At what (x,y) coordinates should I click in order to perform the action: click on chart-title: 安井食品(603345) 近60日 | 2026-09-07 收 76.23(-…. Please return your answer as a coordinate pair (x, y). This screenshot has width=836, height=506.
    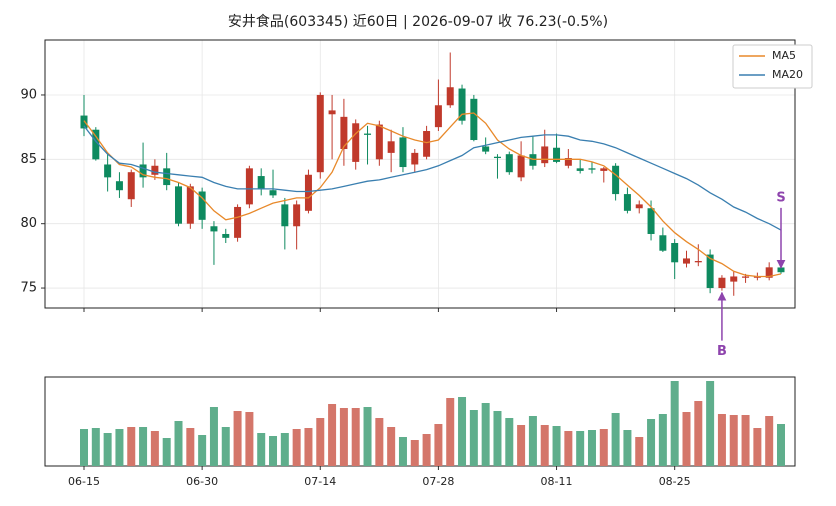
    Looking at the image, I should click on (418, 21).